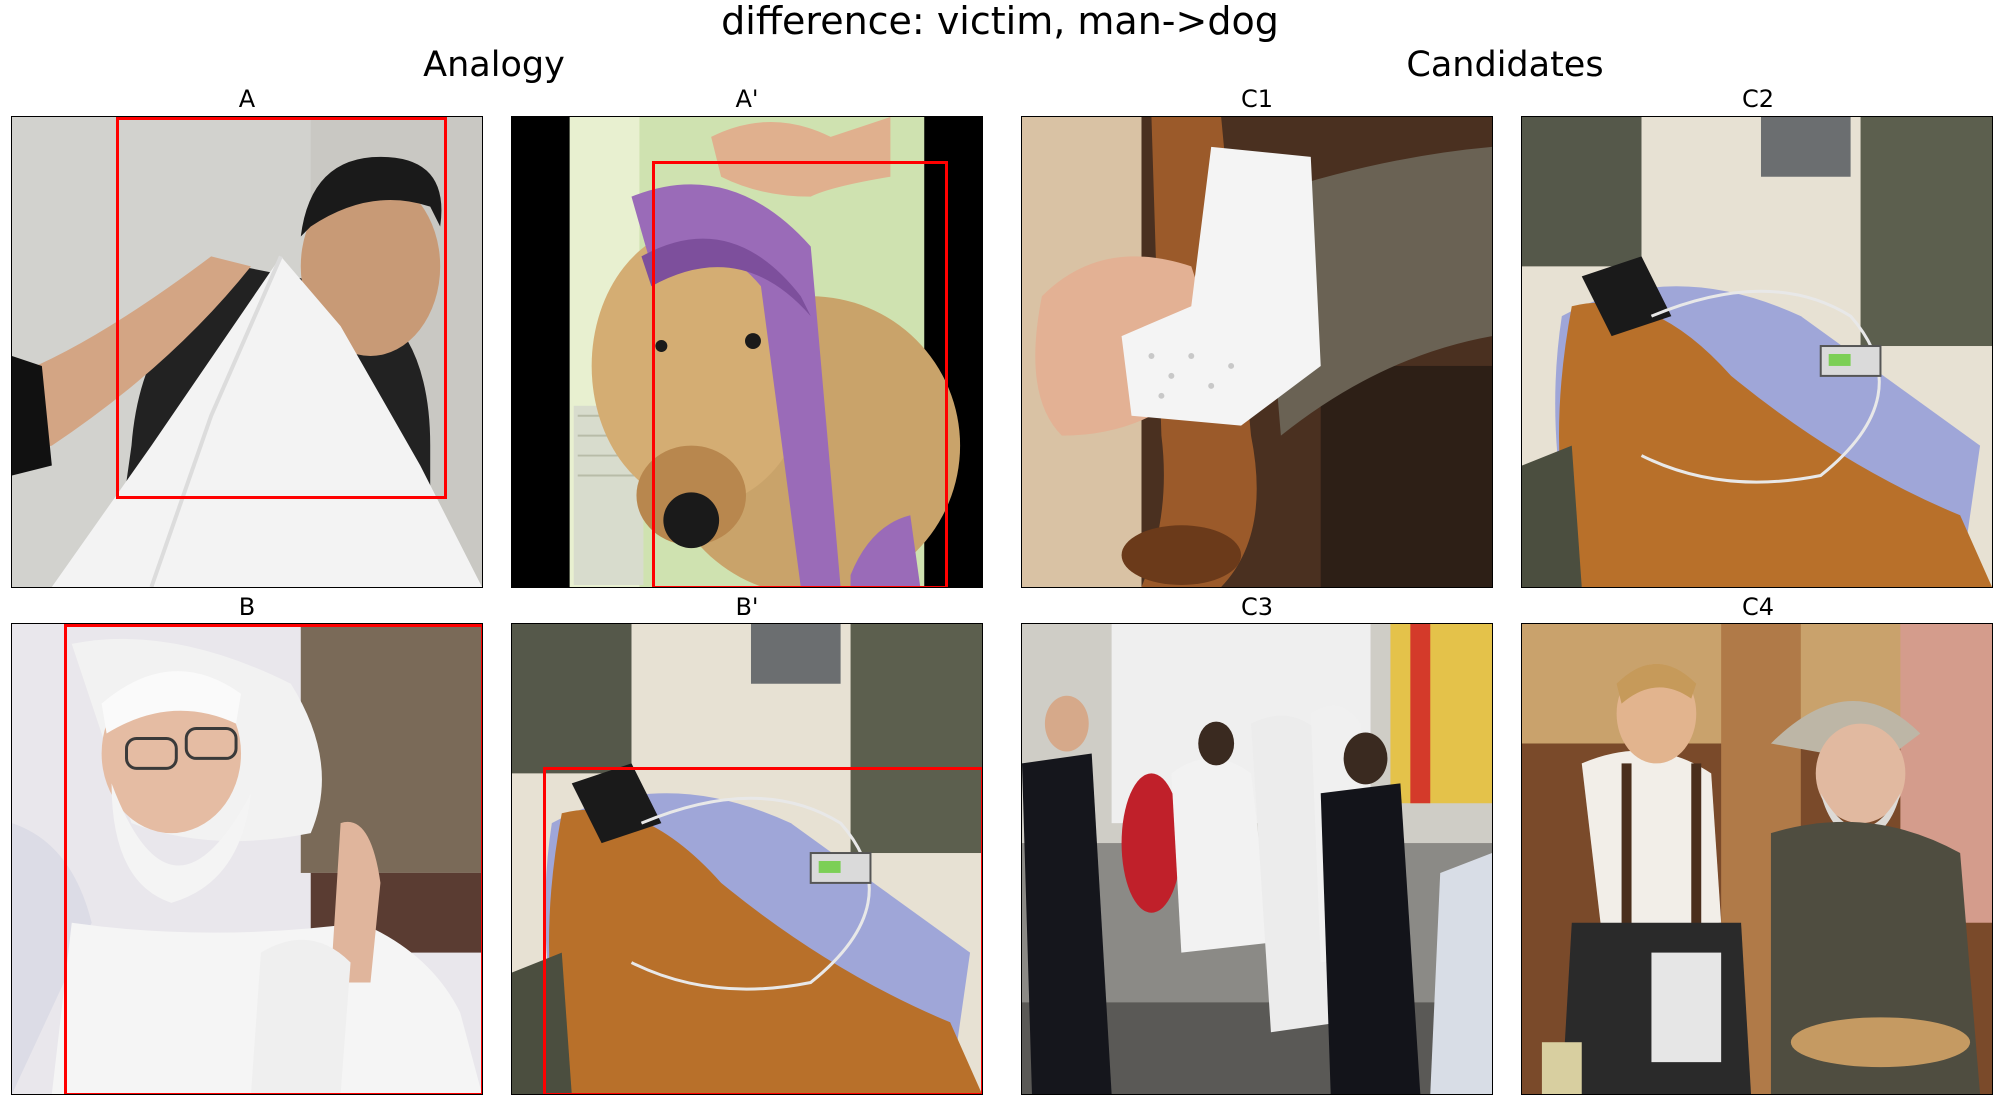  Describe the element at coordinates (1757, 859) in the screenshot. I see `panel-c4-image` at that location.